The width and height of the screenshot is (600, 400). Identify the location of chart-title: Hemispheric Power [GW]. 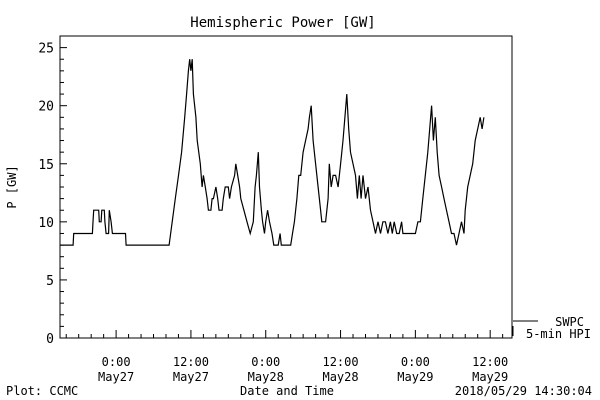
(282, 23).